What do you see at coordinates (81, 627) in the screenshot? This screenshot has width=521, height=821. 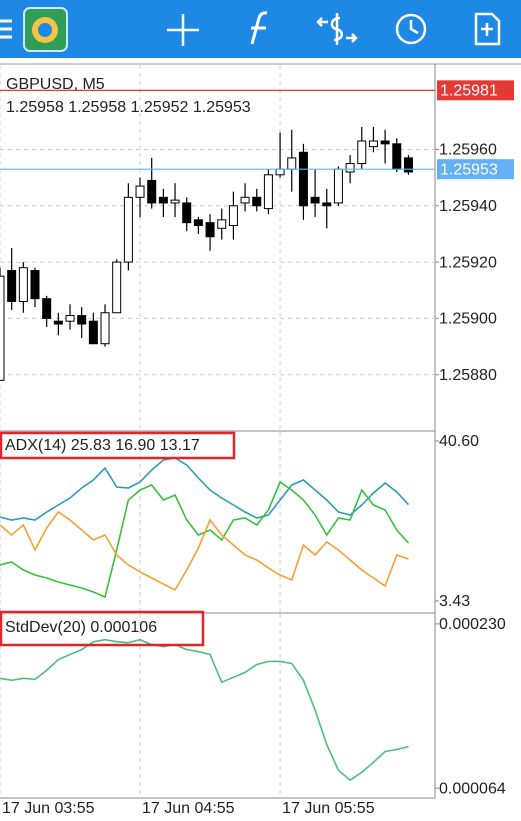 I see `stddev-title: StdDev(20) 0.000106` at bounding box center [81, 627].